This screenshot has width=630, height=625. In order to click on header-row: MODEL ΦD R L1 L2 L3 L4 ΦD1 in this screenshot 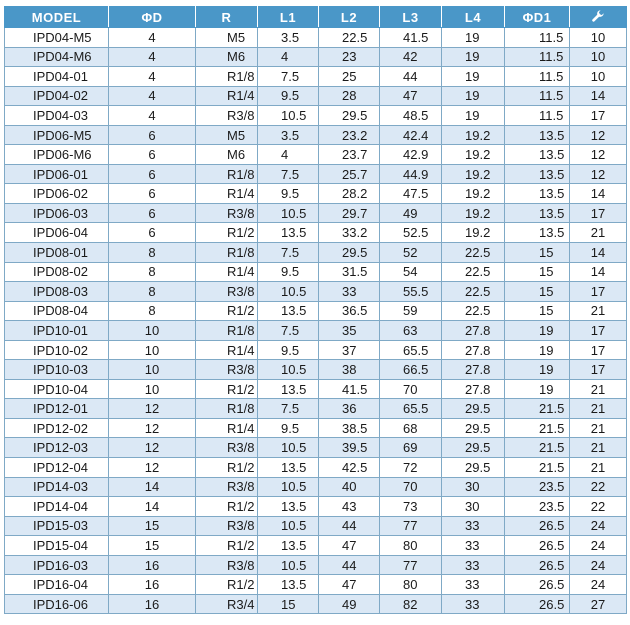, I will do `click(315, 17)`.